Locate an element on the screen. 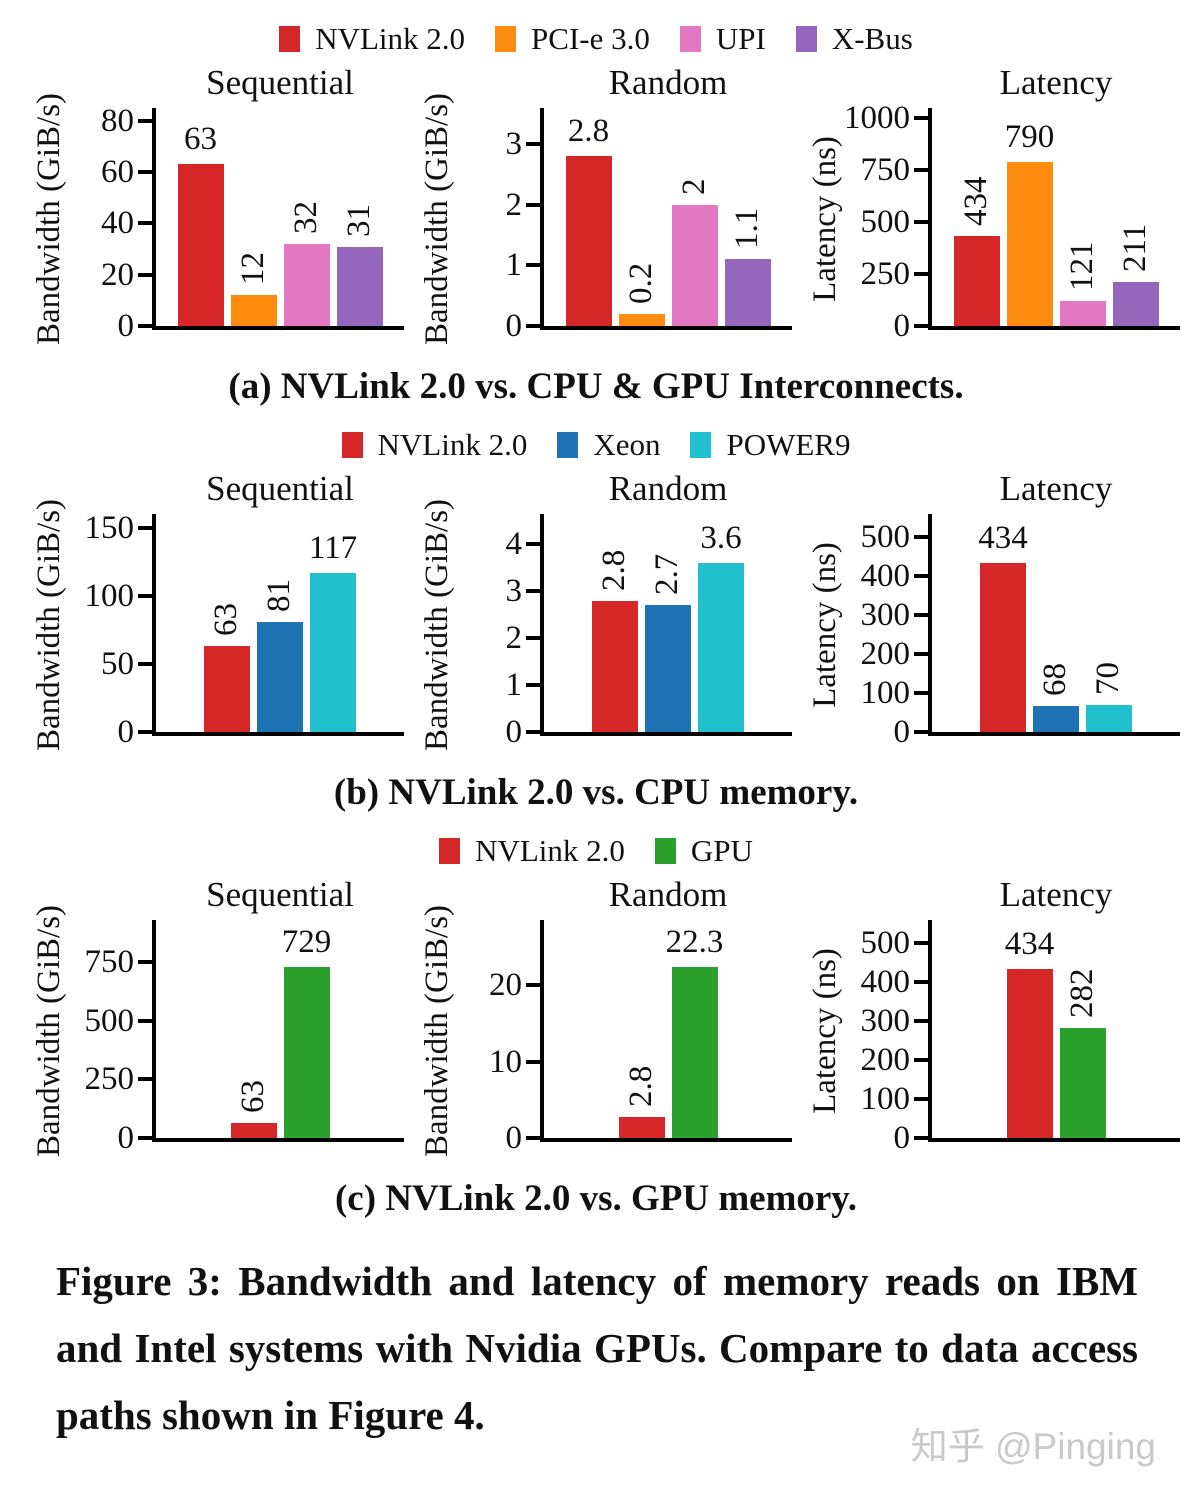 This screenshot has height=1492, width=1192. bar-upi is located at coordinates (306, 284).